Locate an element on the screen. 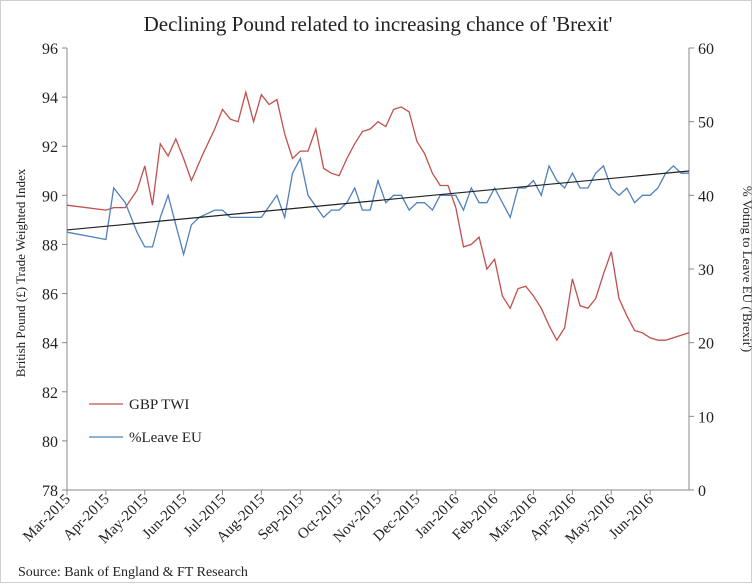  series-line--leave-eu is located at coordinates (377, 206).